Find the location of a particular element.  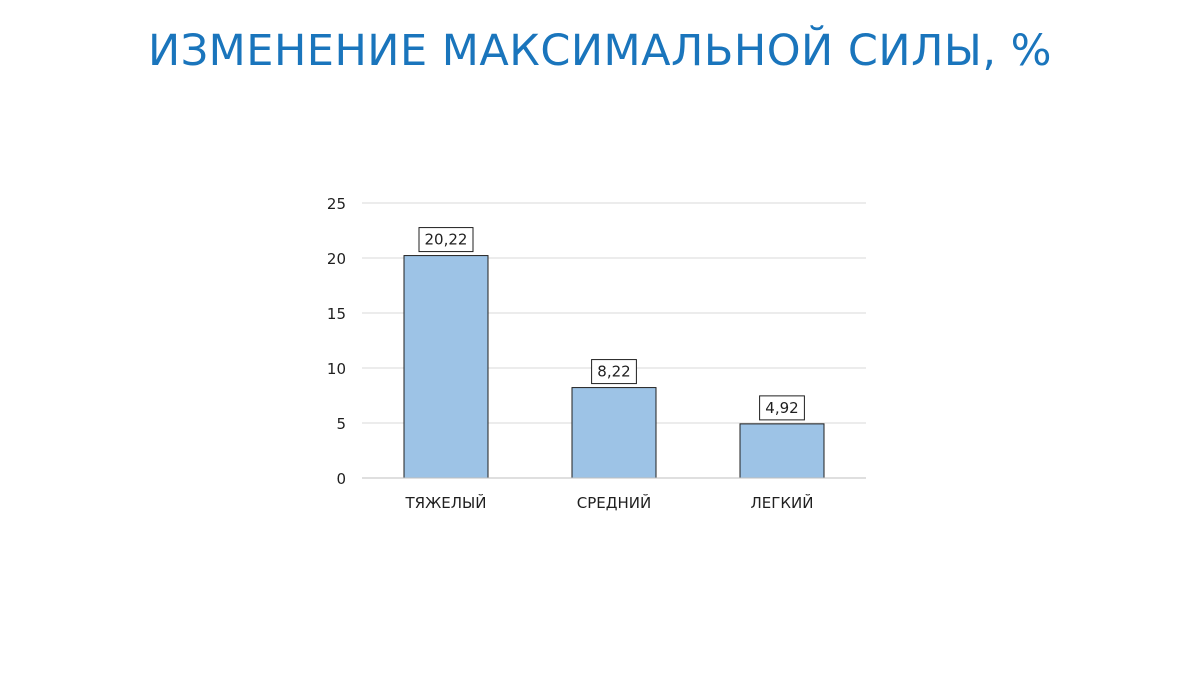

y-tick-label: 25 is located at coordinates (336, 204).